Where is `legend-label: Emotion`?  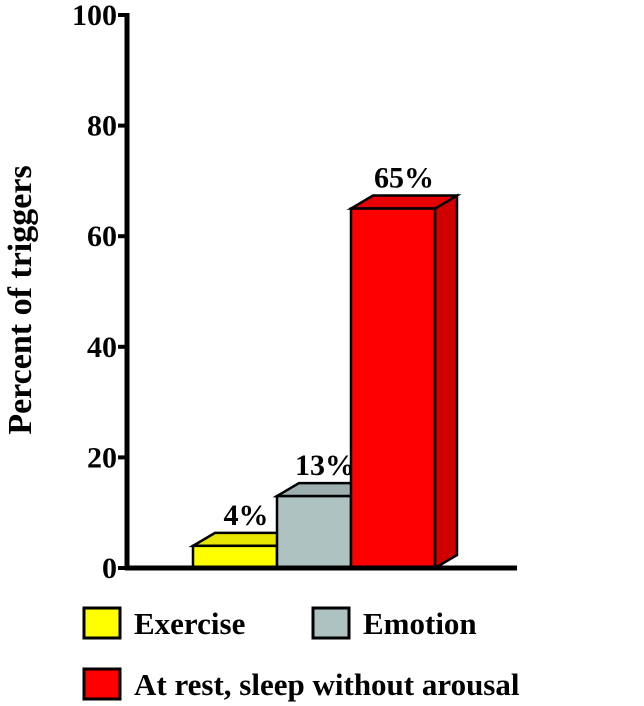 legend-label: Emotion is located at coordinates (420, 623).